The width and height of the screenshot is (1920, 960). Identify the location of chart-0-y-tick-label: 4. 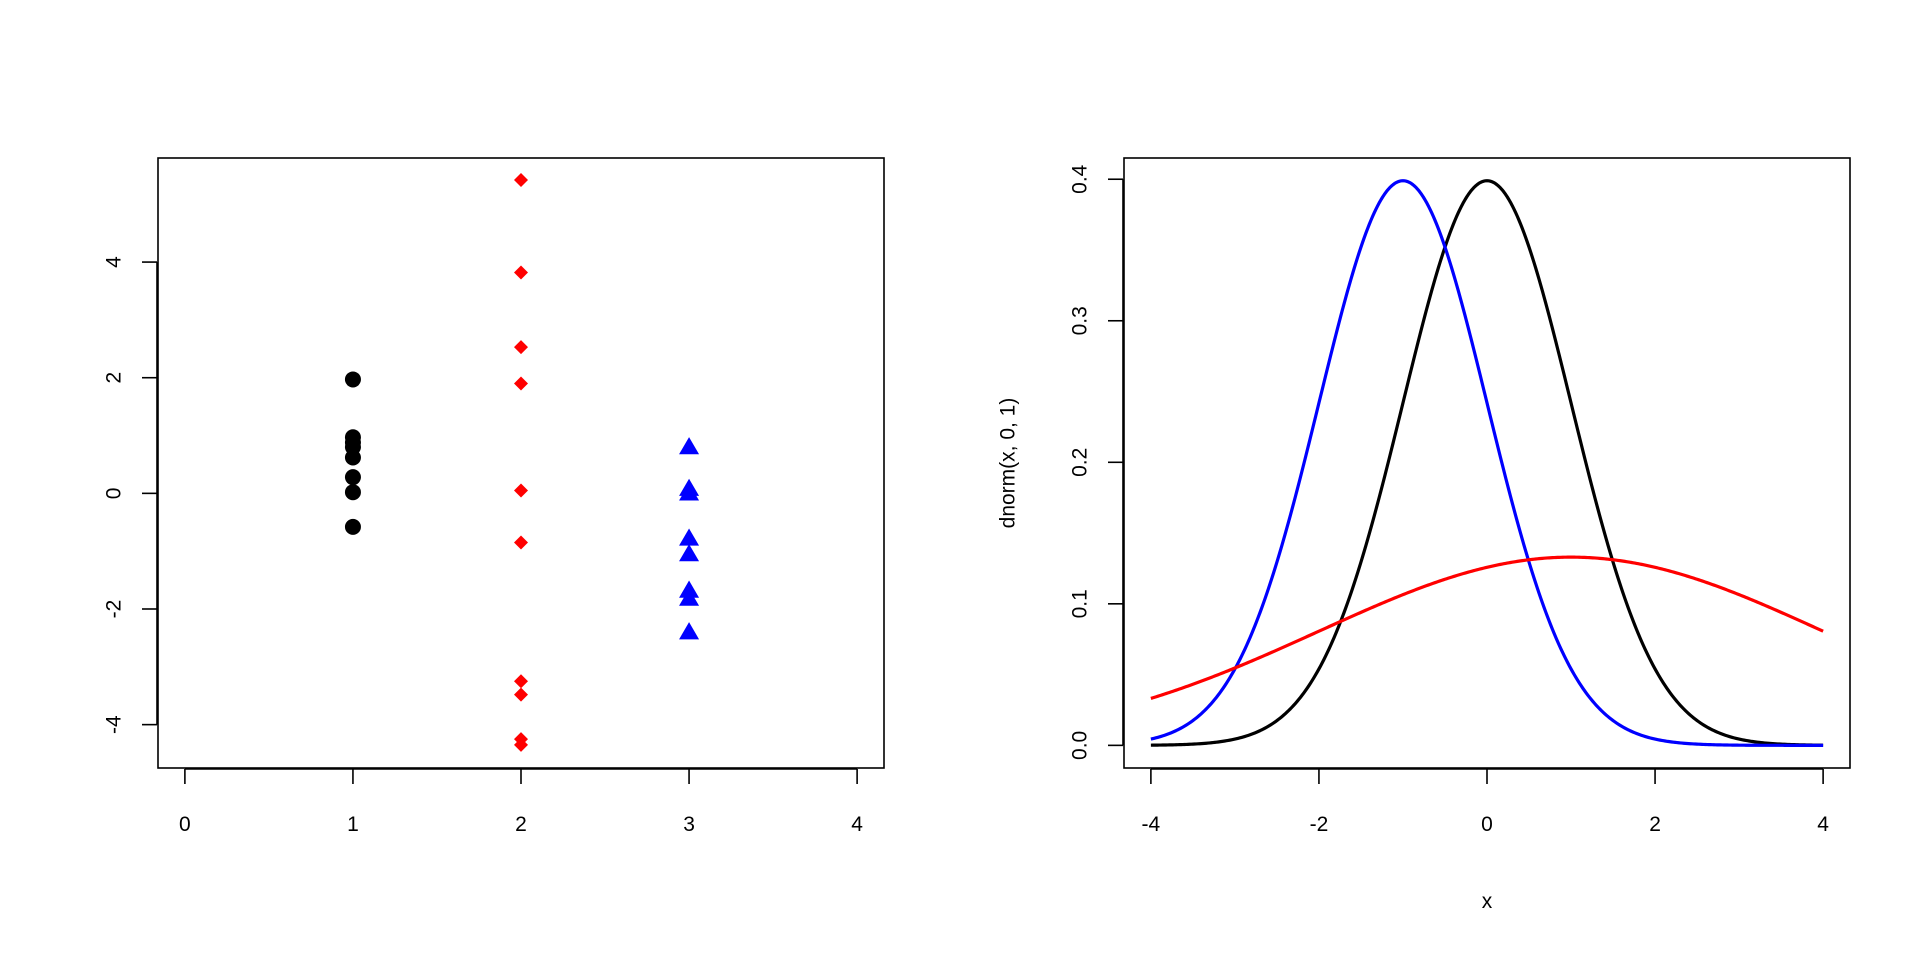
(114, 262).